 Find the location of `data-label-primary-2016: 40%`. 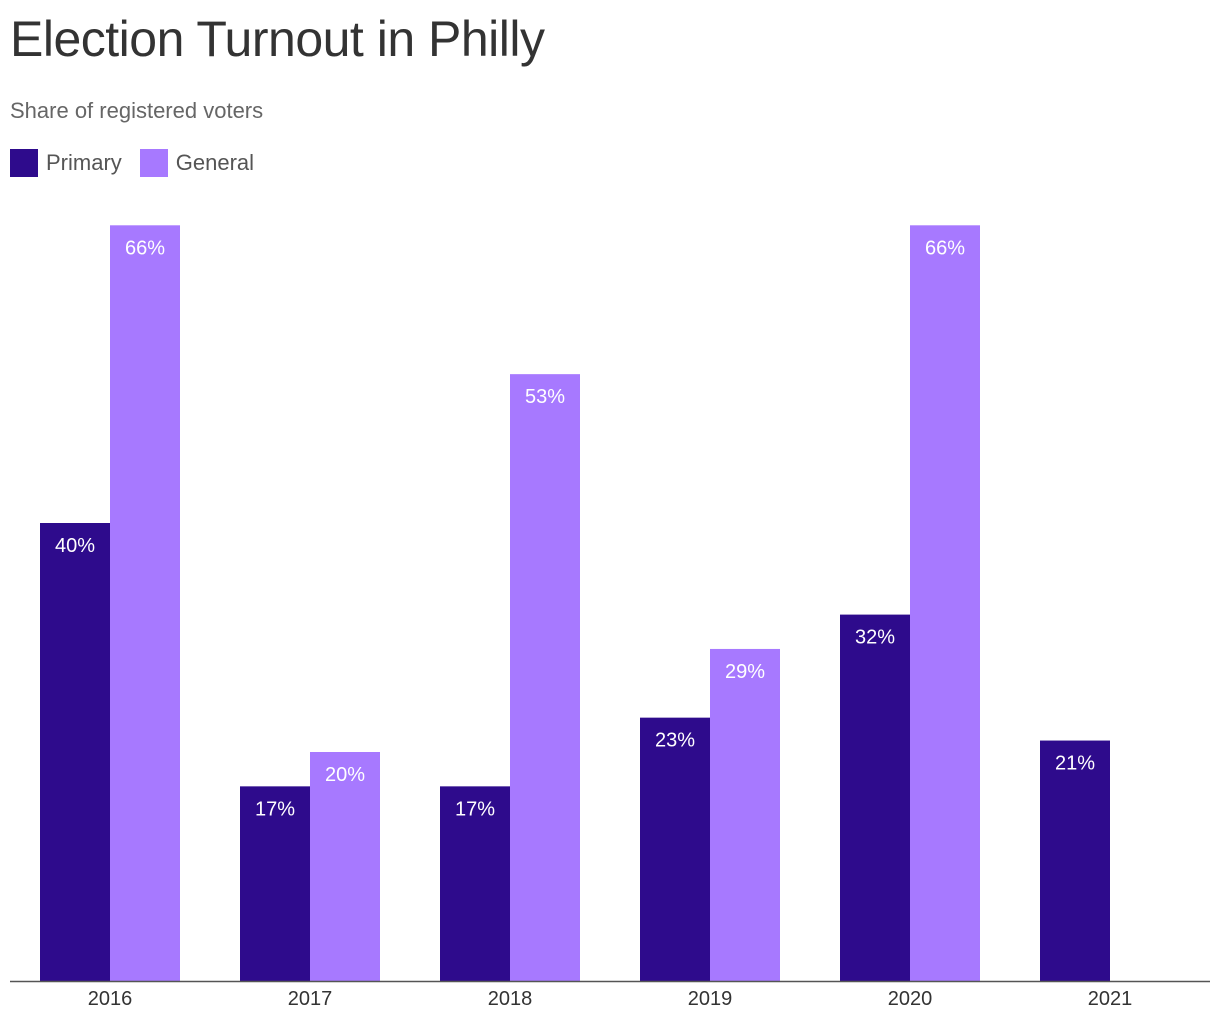

data-label-primary-2016: 40% is located at coordinates (75, 546).